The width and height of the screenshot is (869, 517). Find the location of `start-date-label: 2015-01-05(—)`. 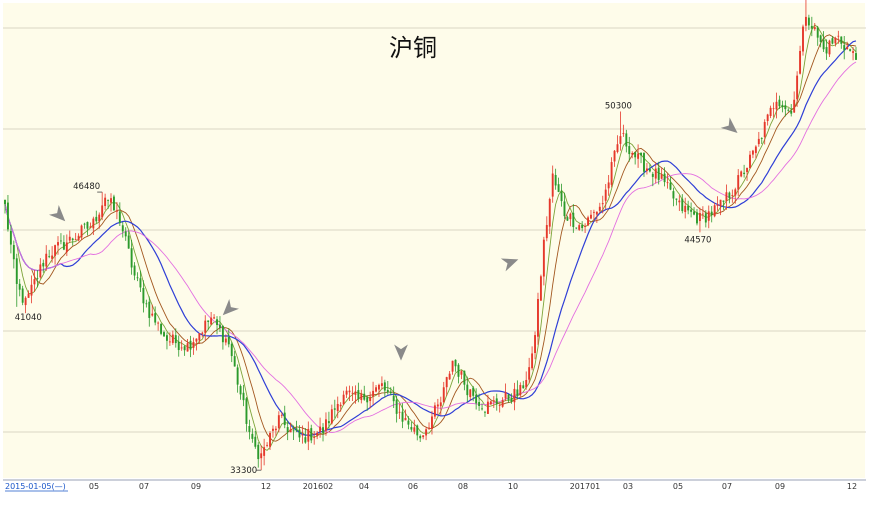

start-date-label: 2015-01-05(—) is located at coordinates (35, 486).